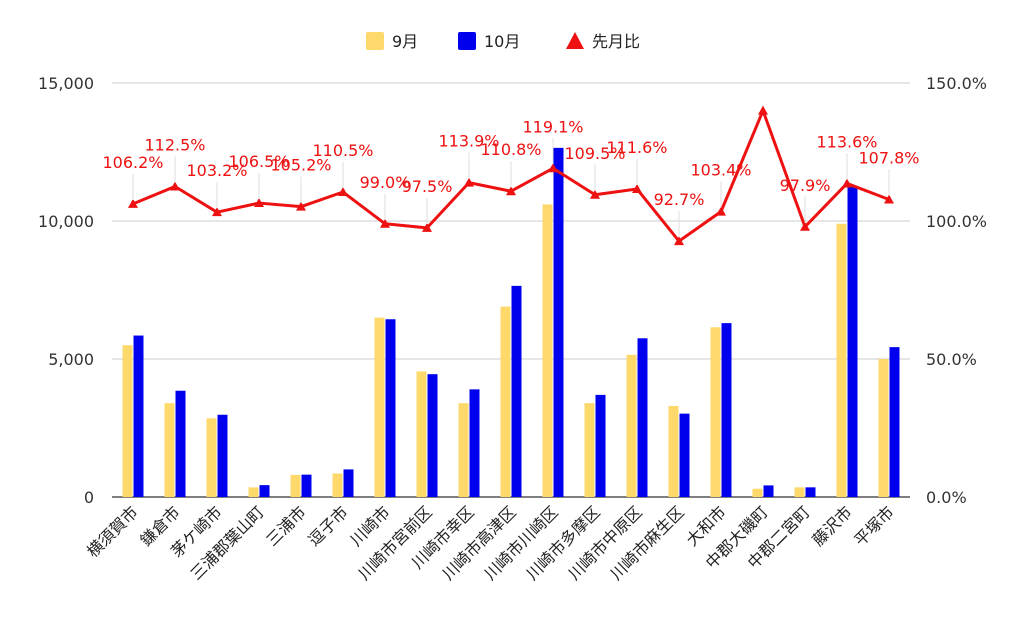 The height and width of the screenshot is (633, 1024). What do you see at coordinates (552, 126) in the screenshot?
I see `ratio-data-label: 119.1%` at bounding box center [552, 126].